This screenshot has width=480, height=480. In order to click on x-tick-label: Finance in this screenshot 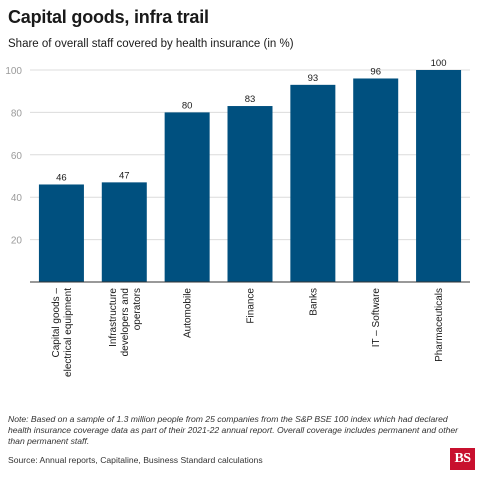, I will do `click(251, 306)`.